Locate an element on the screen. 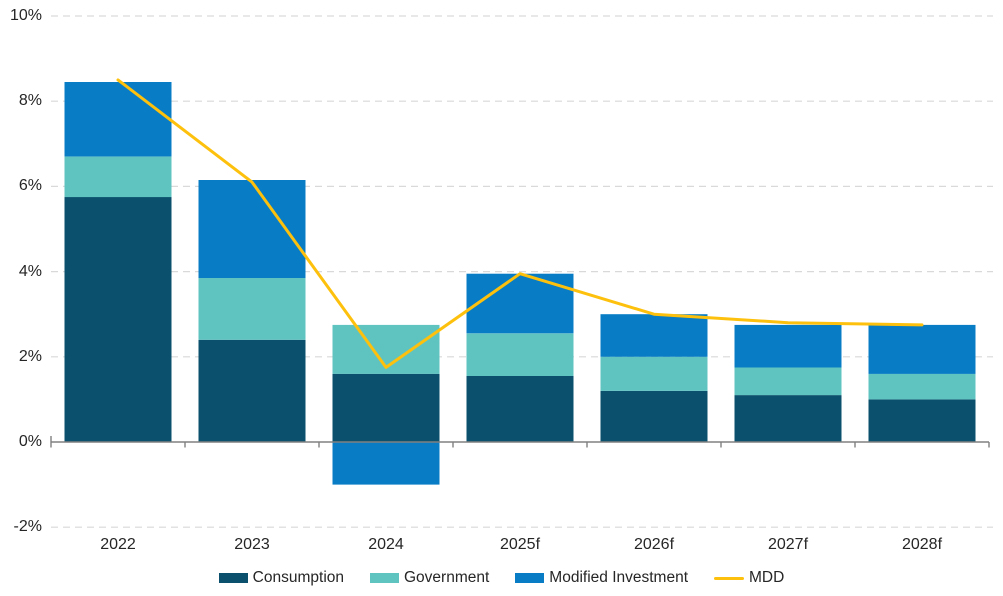 This screenshot has width=1003, height=596. legend-label: Modified Investment is located at coordinates (619, 577).